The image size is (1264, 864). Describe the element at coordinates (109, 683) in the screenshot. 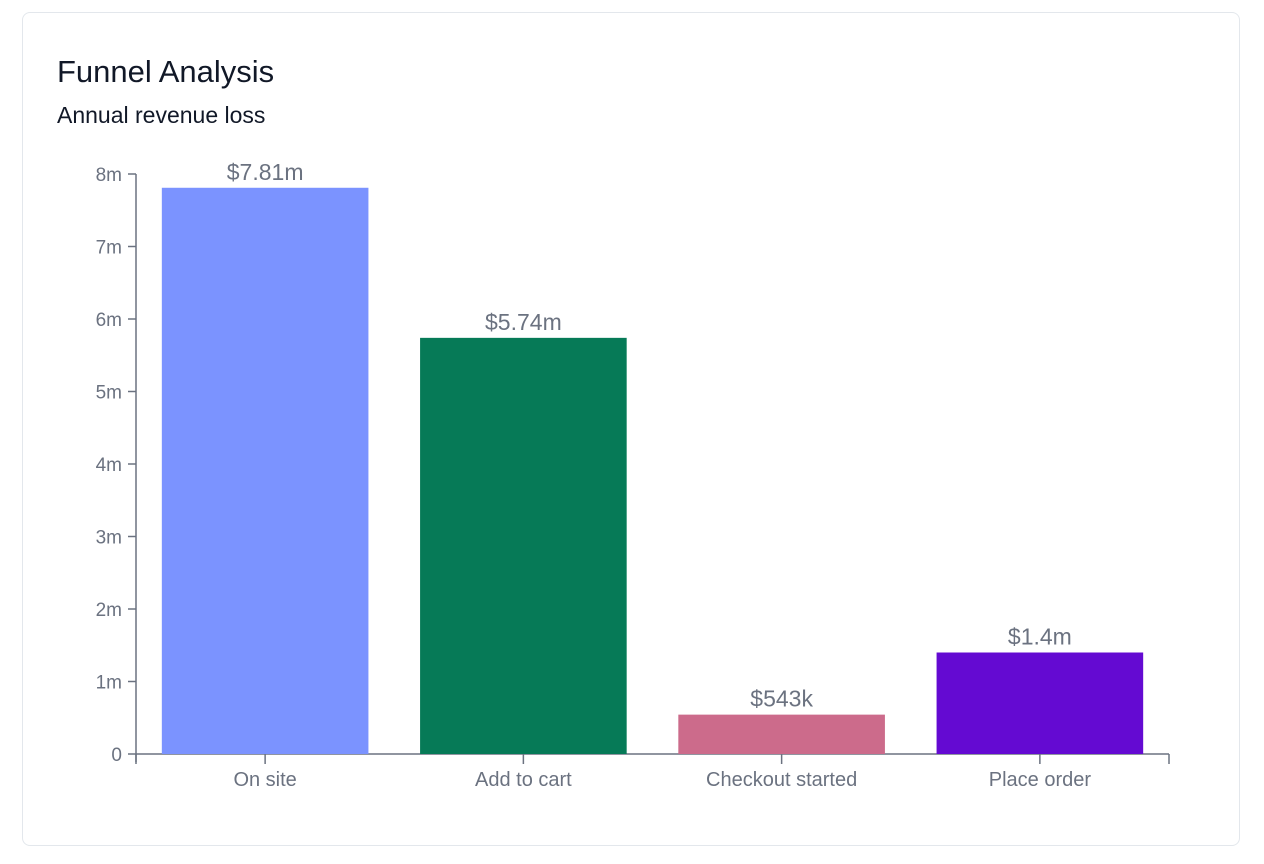

I see `y-tick-label: 1m` at that location.